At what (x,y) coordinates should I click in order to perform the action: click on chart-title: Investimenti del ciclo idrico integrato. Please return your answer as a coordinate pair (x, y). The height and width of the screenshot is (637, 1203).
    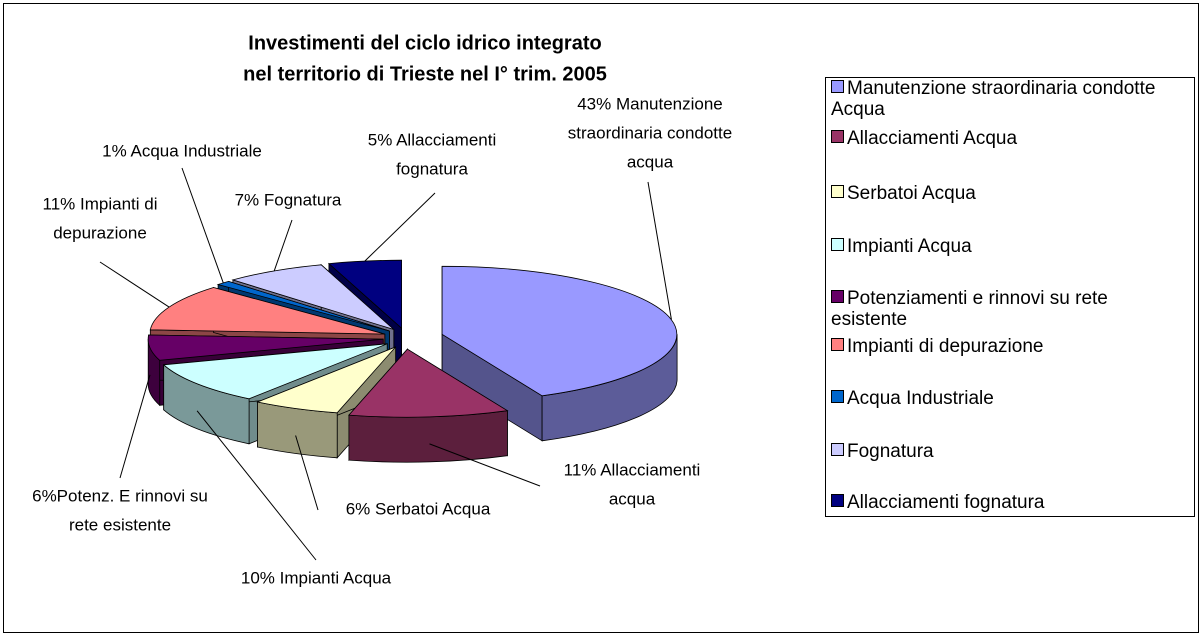
    Looking at the image, I should click on (424, 43).